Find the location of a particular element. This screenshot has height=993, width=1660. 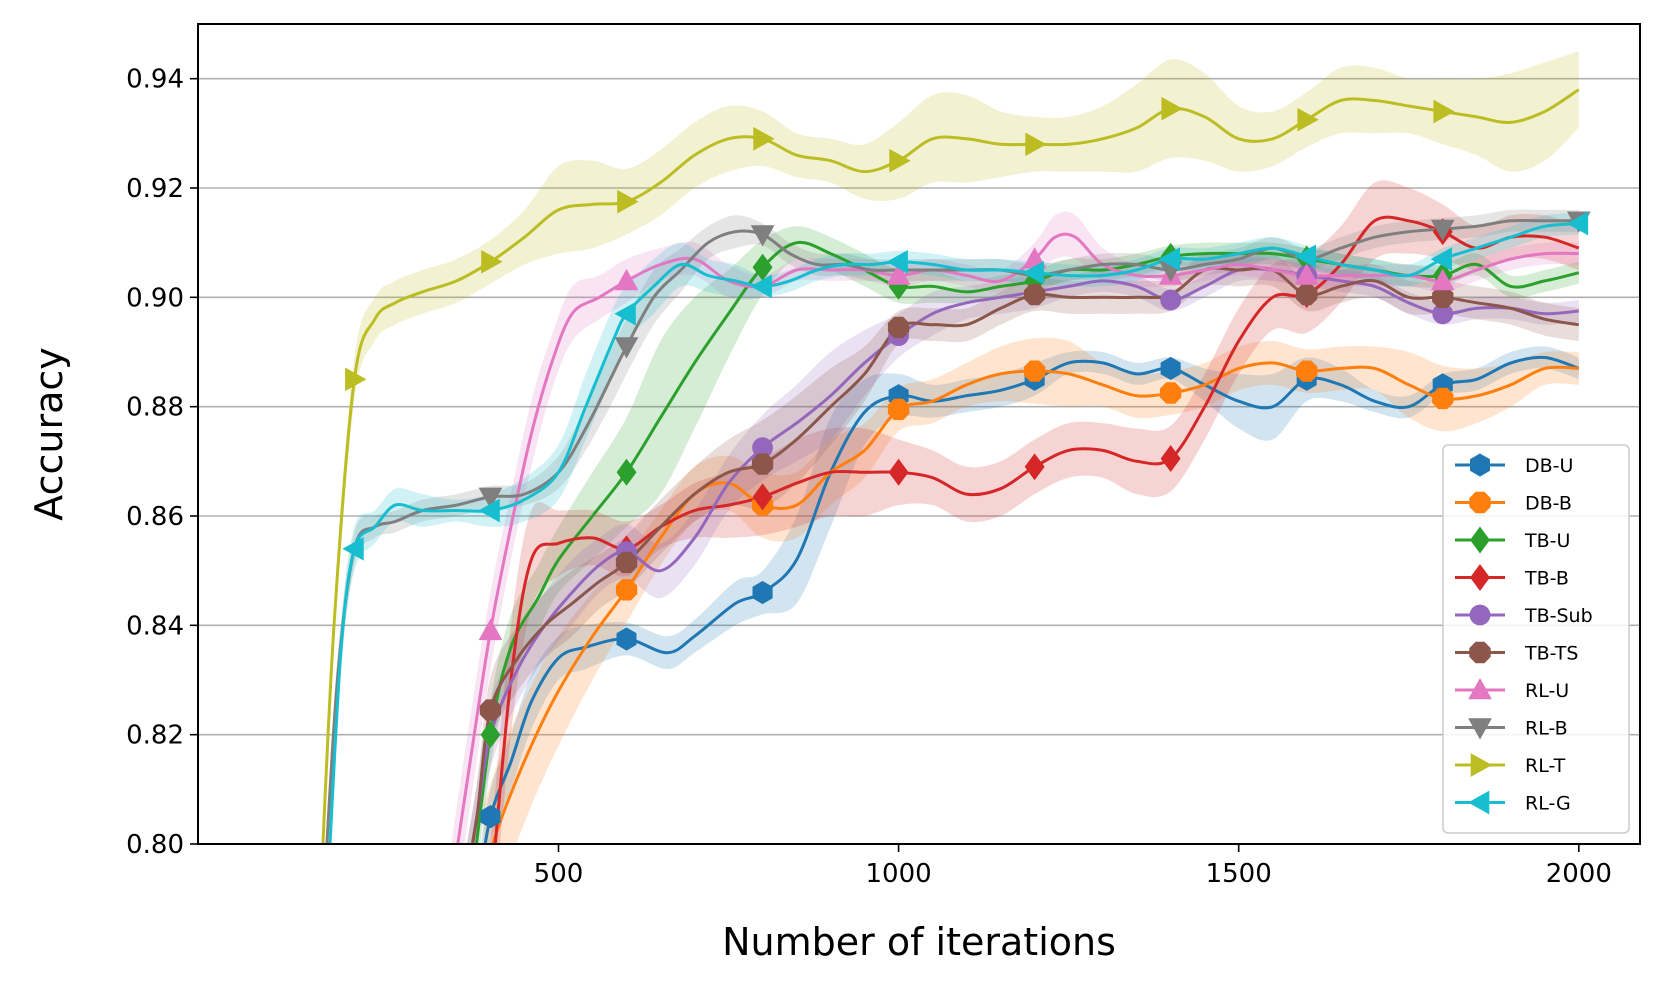

legend-item-rl-b: RL-B is located at coordinates (1511, 729).